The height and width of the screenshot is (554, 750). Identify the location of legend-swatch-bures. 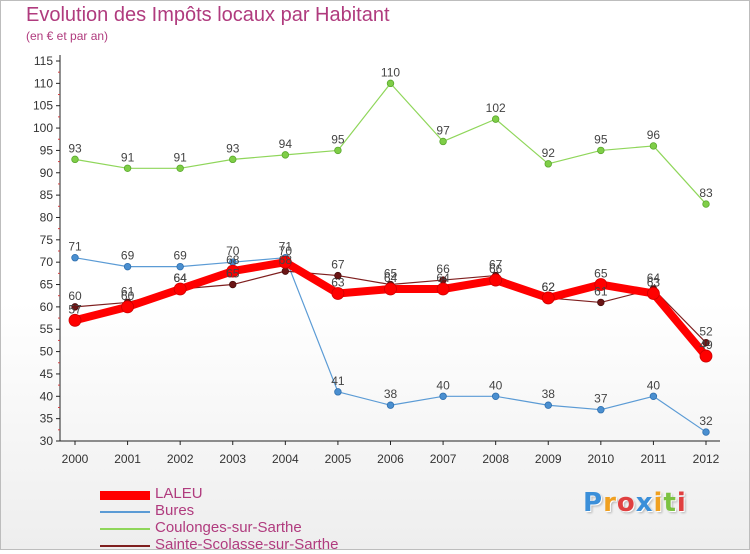
(125, 512).